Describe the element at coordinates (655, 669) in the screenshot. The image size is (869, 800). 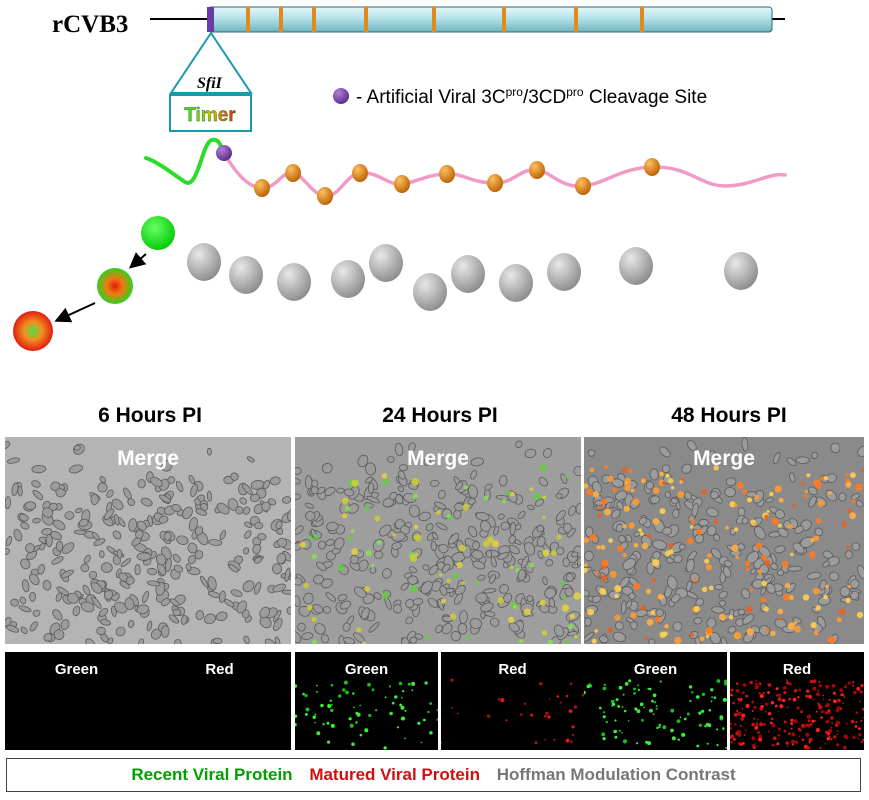
I see `green-label-48h: Green` at that location.